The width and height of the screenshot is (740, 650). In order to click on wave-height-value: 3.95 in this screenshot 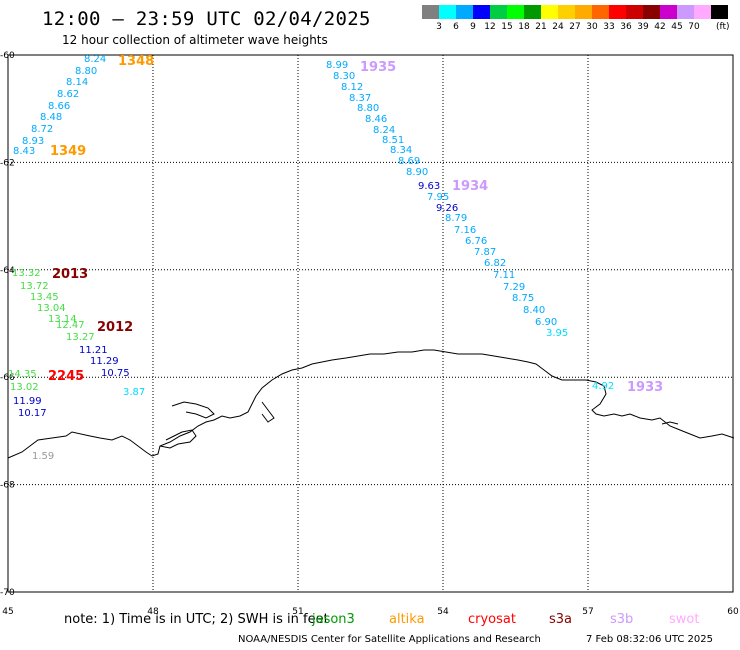, I will do `click(557, 333)`.